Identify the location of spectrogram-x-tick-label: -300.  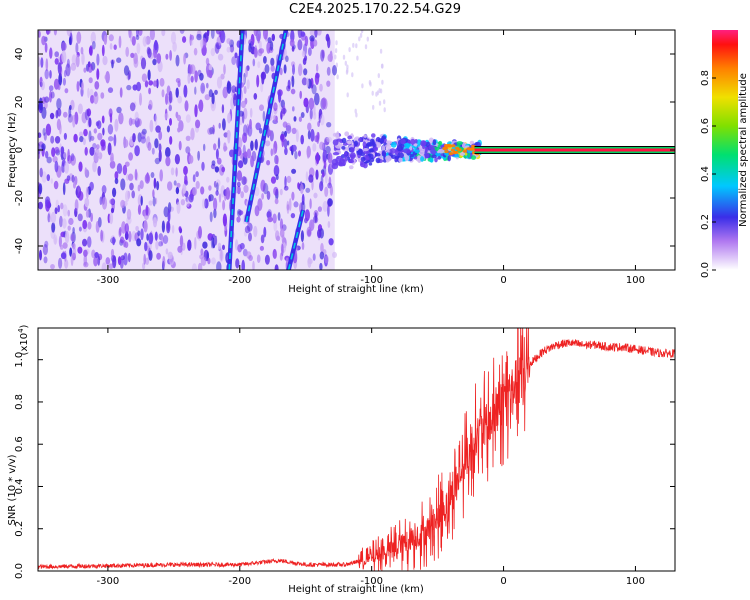
(108, 280).